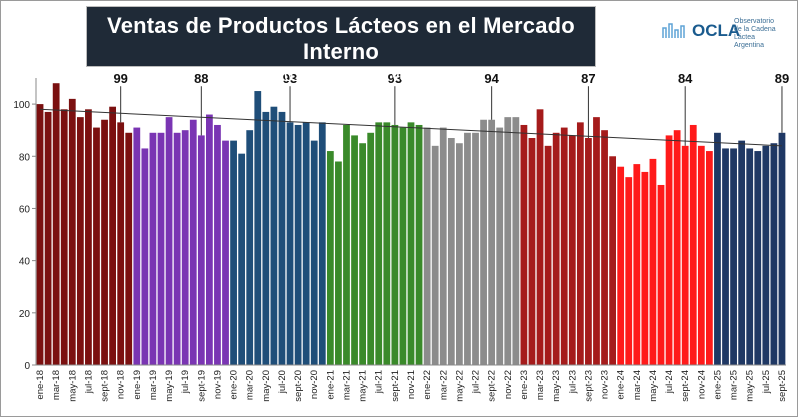  Describe the element at coordinates (459, 386) in the screenshot. I see `x-tick-label: may-22` at that location.